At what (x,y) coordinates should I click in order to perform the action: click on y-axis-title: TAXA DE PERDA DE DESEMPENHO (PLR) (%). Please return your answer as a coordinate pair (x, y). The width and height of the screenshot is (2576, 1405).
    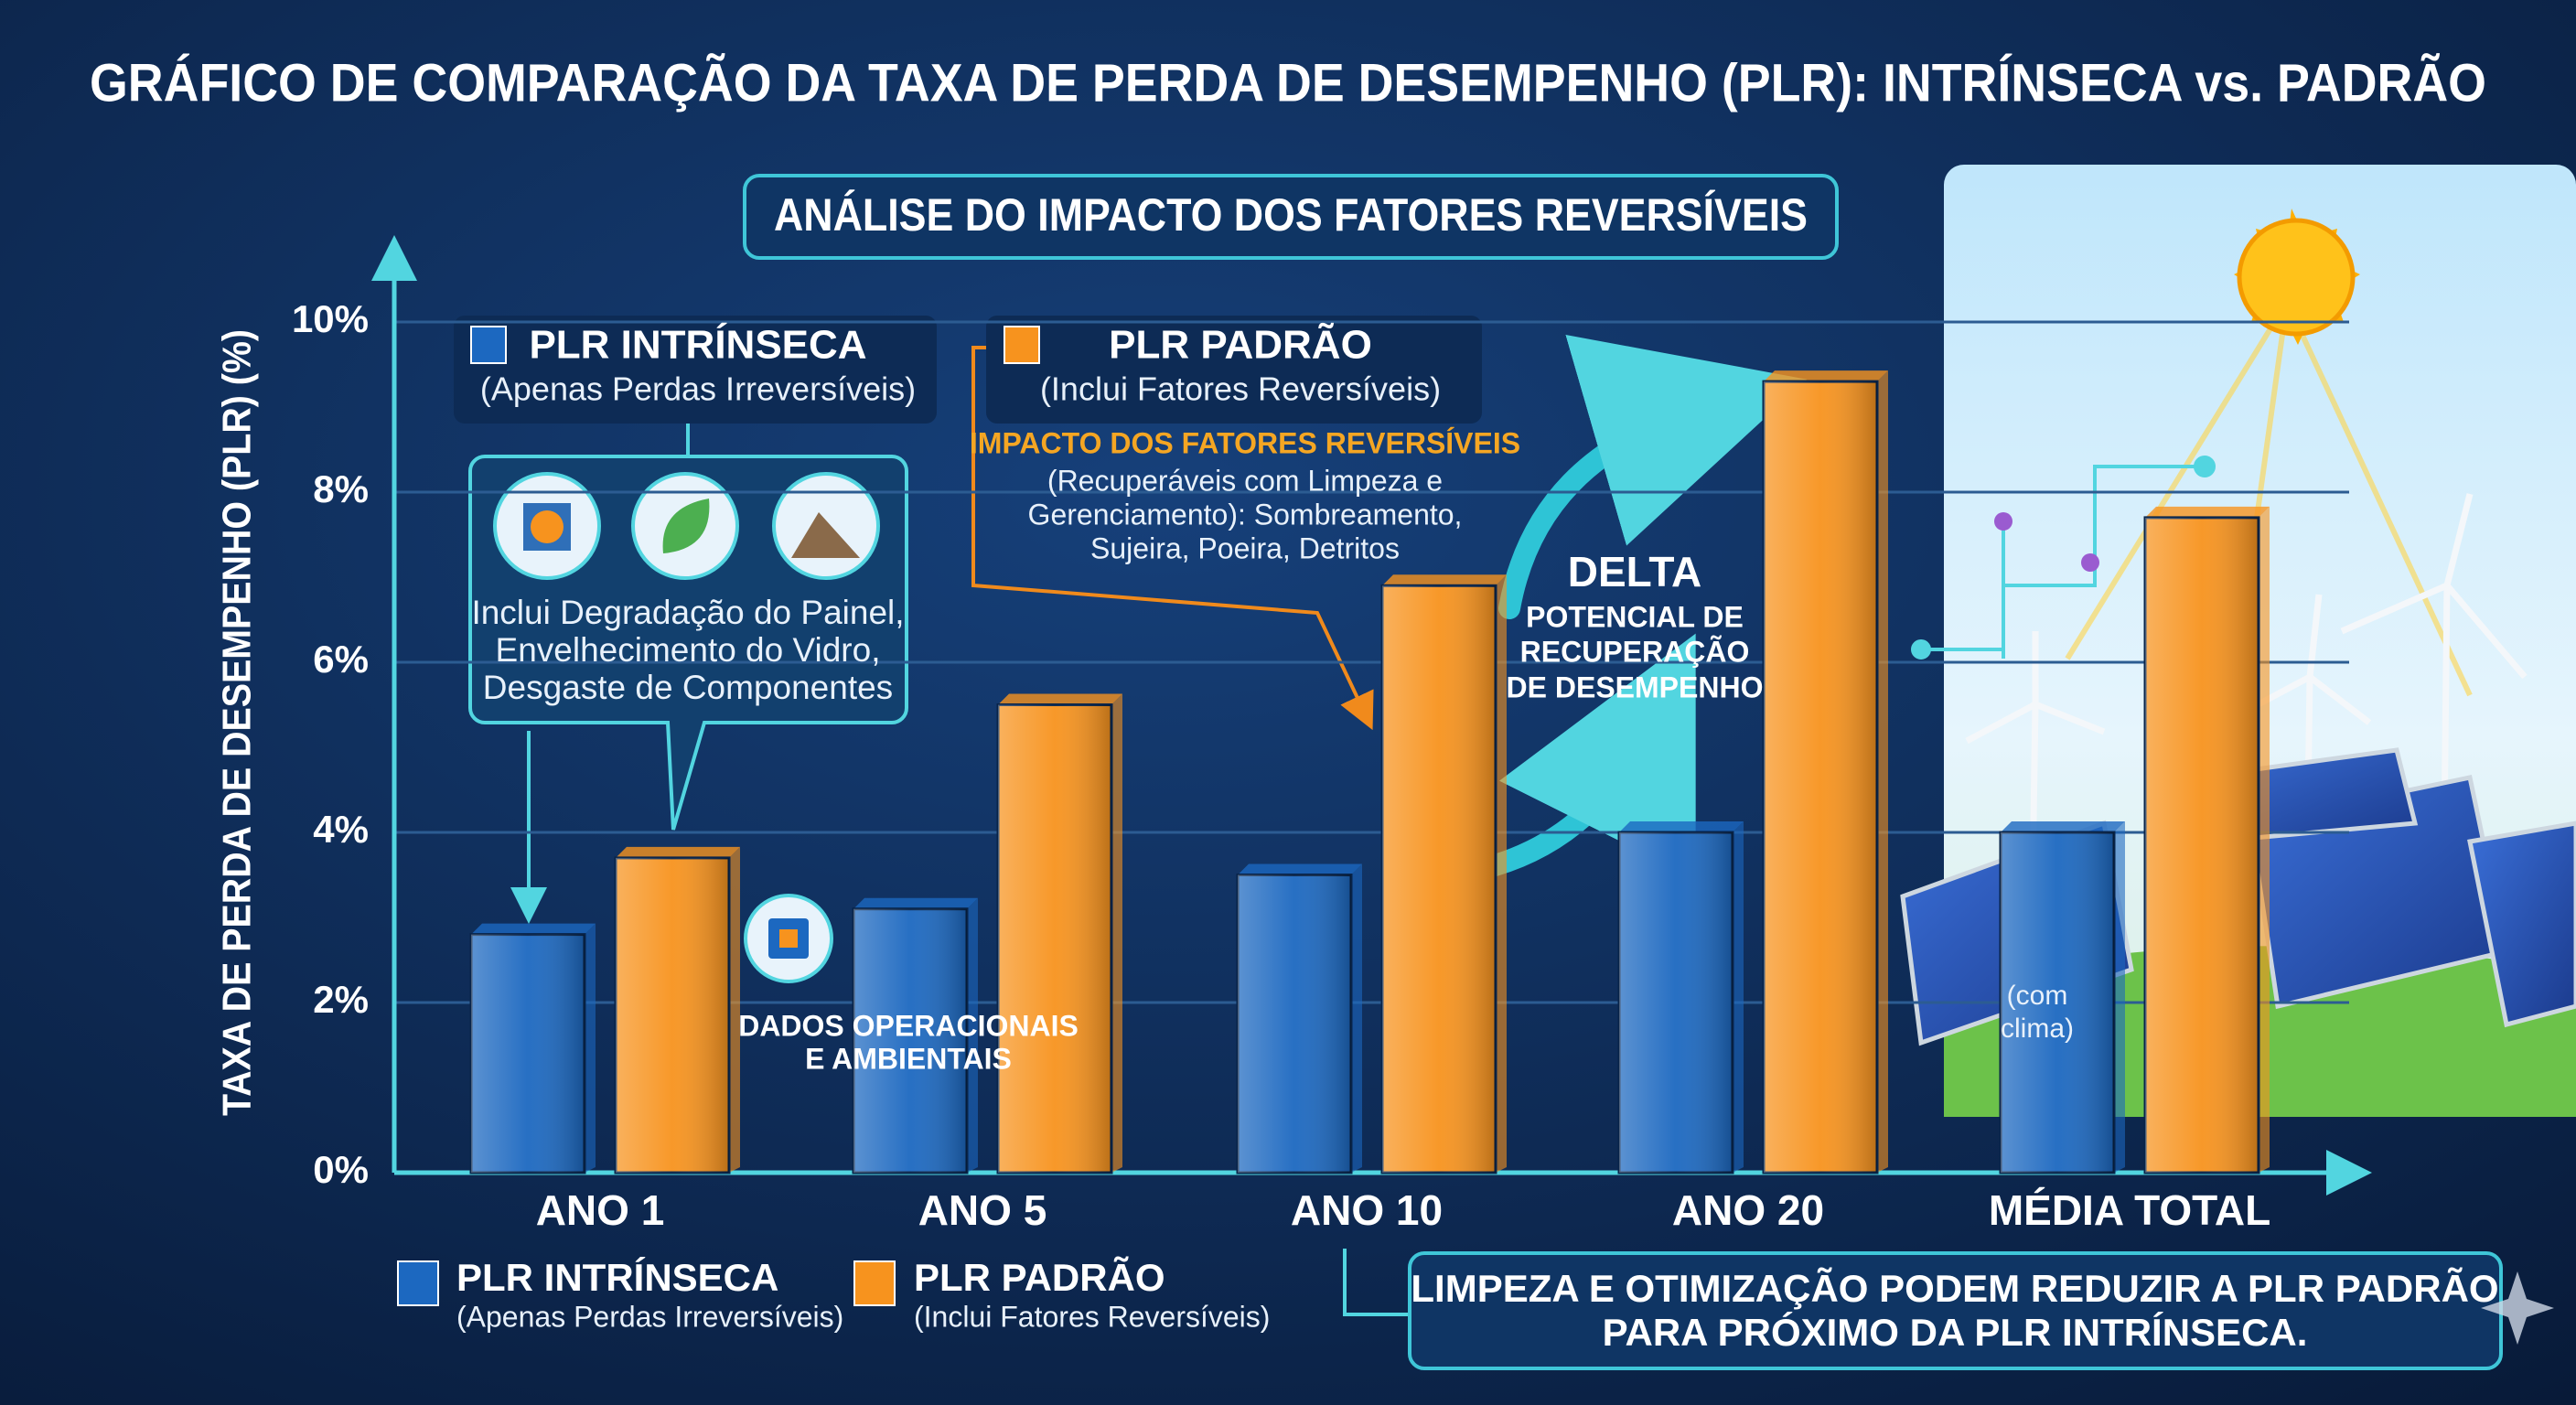
    Looking at the image, I should click on (238, 722).